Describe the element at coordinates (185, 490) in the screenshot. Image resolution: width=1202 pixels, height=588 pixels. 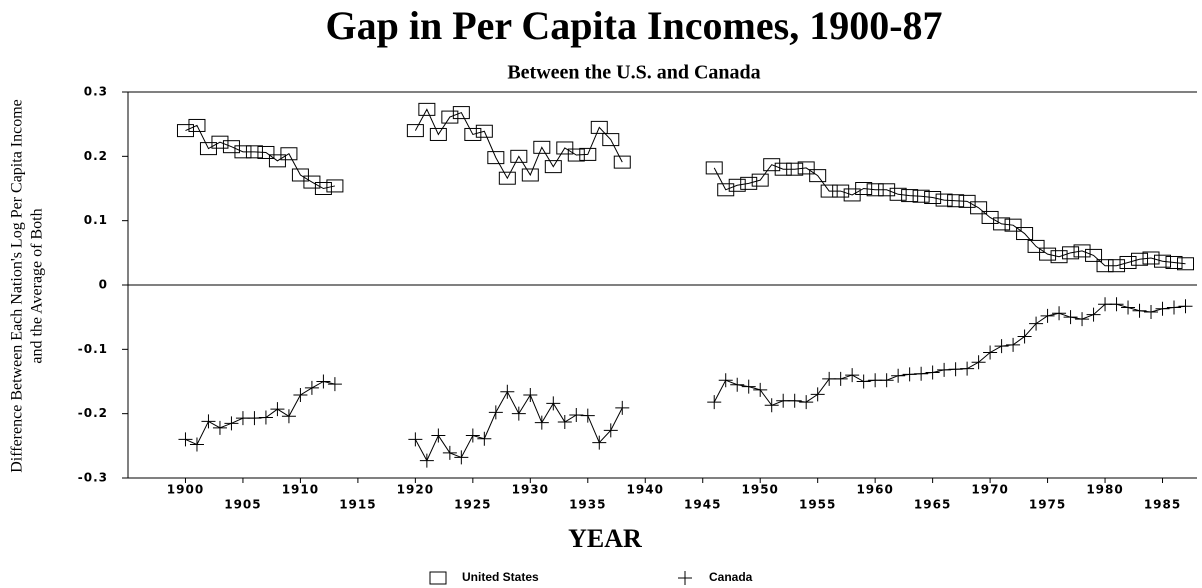
I see `x-tick-label: 1900` at that location.